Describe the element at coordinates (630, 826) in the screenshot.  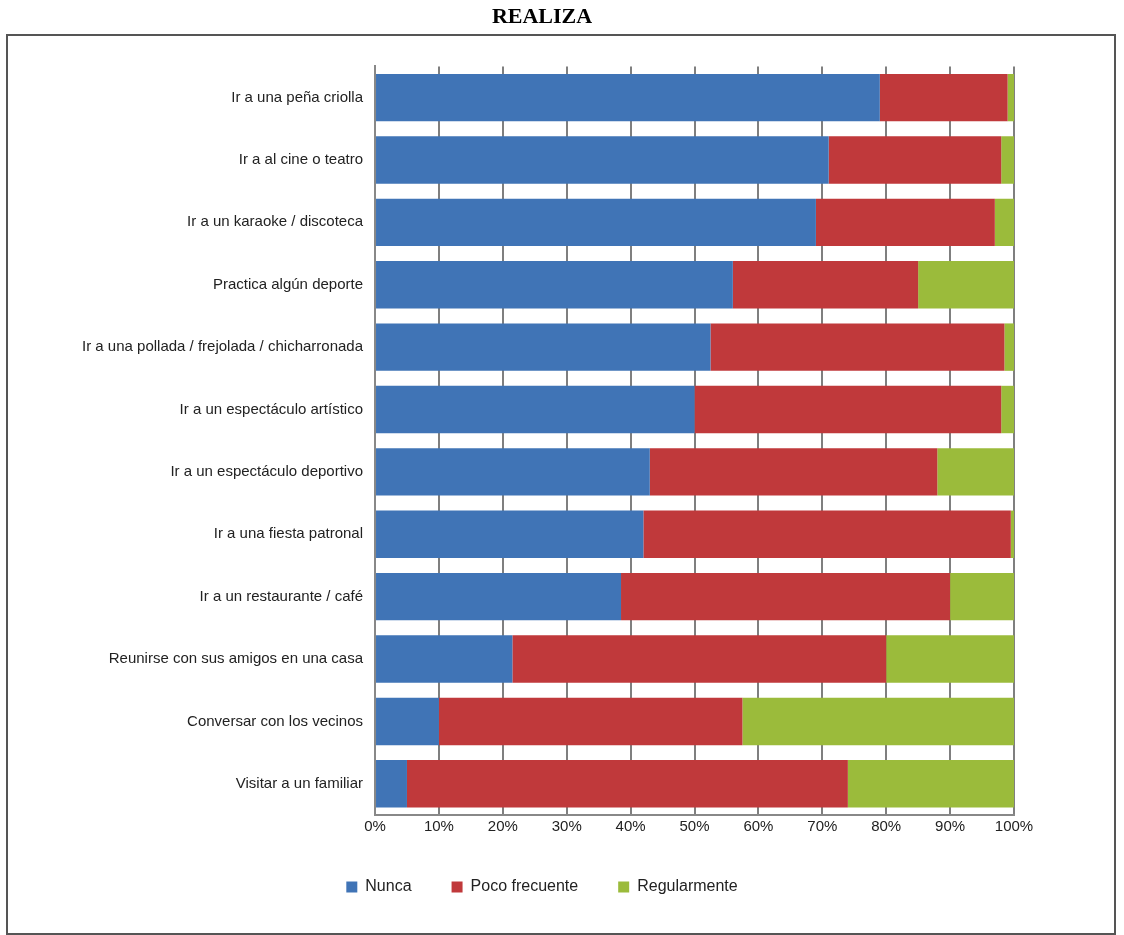
I see `x-tick-label: 40%` at that location.